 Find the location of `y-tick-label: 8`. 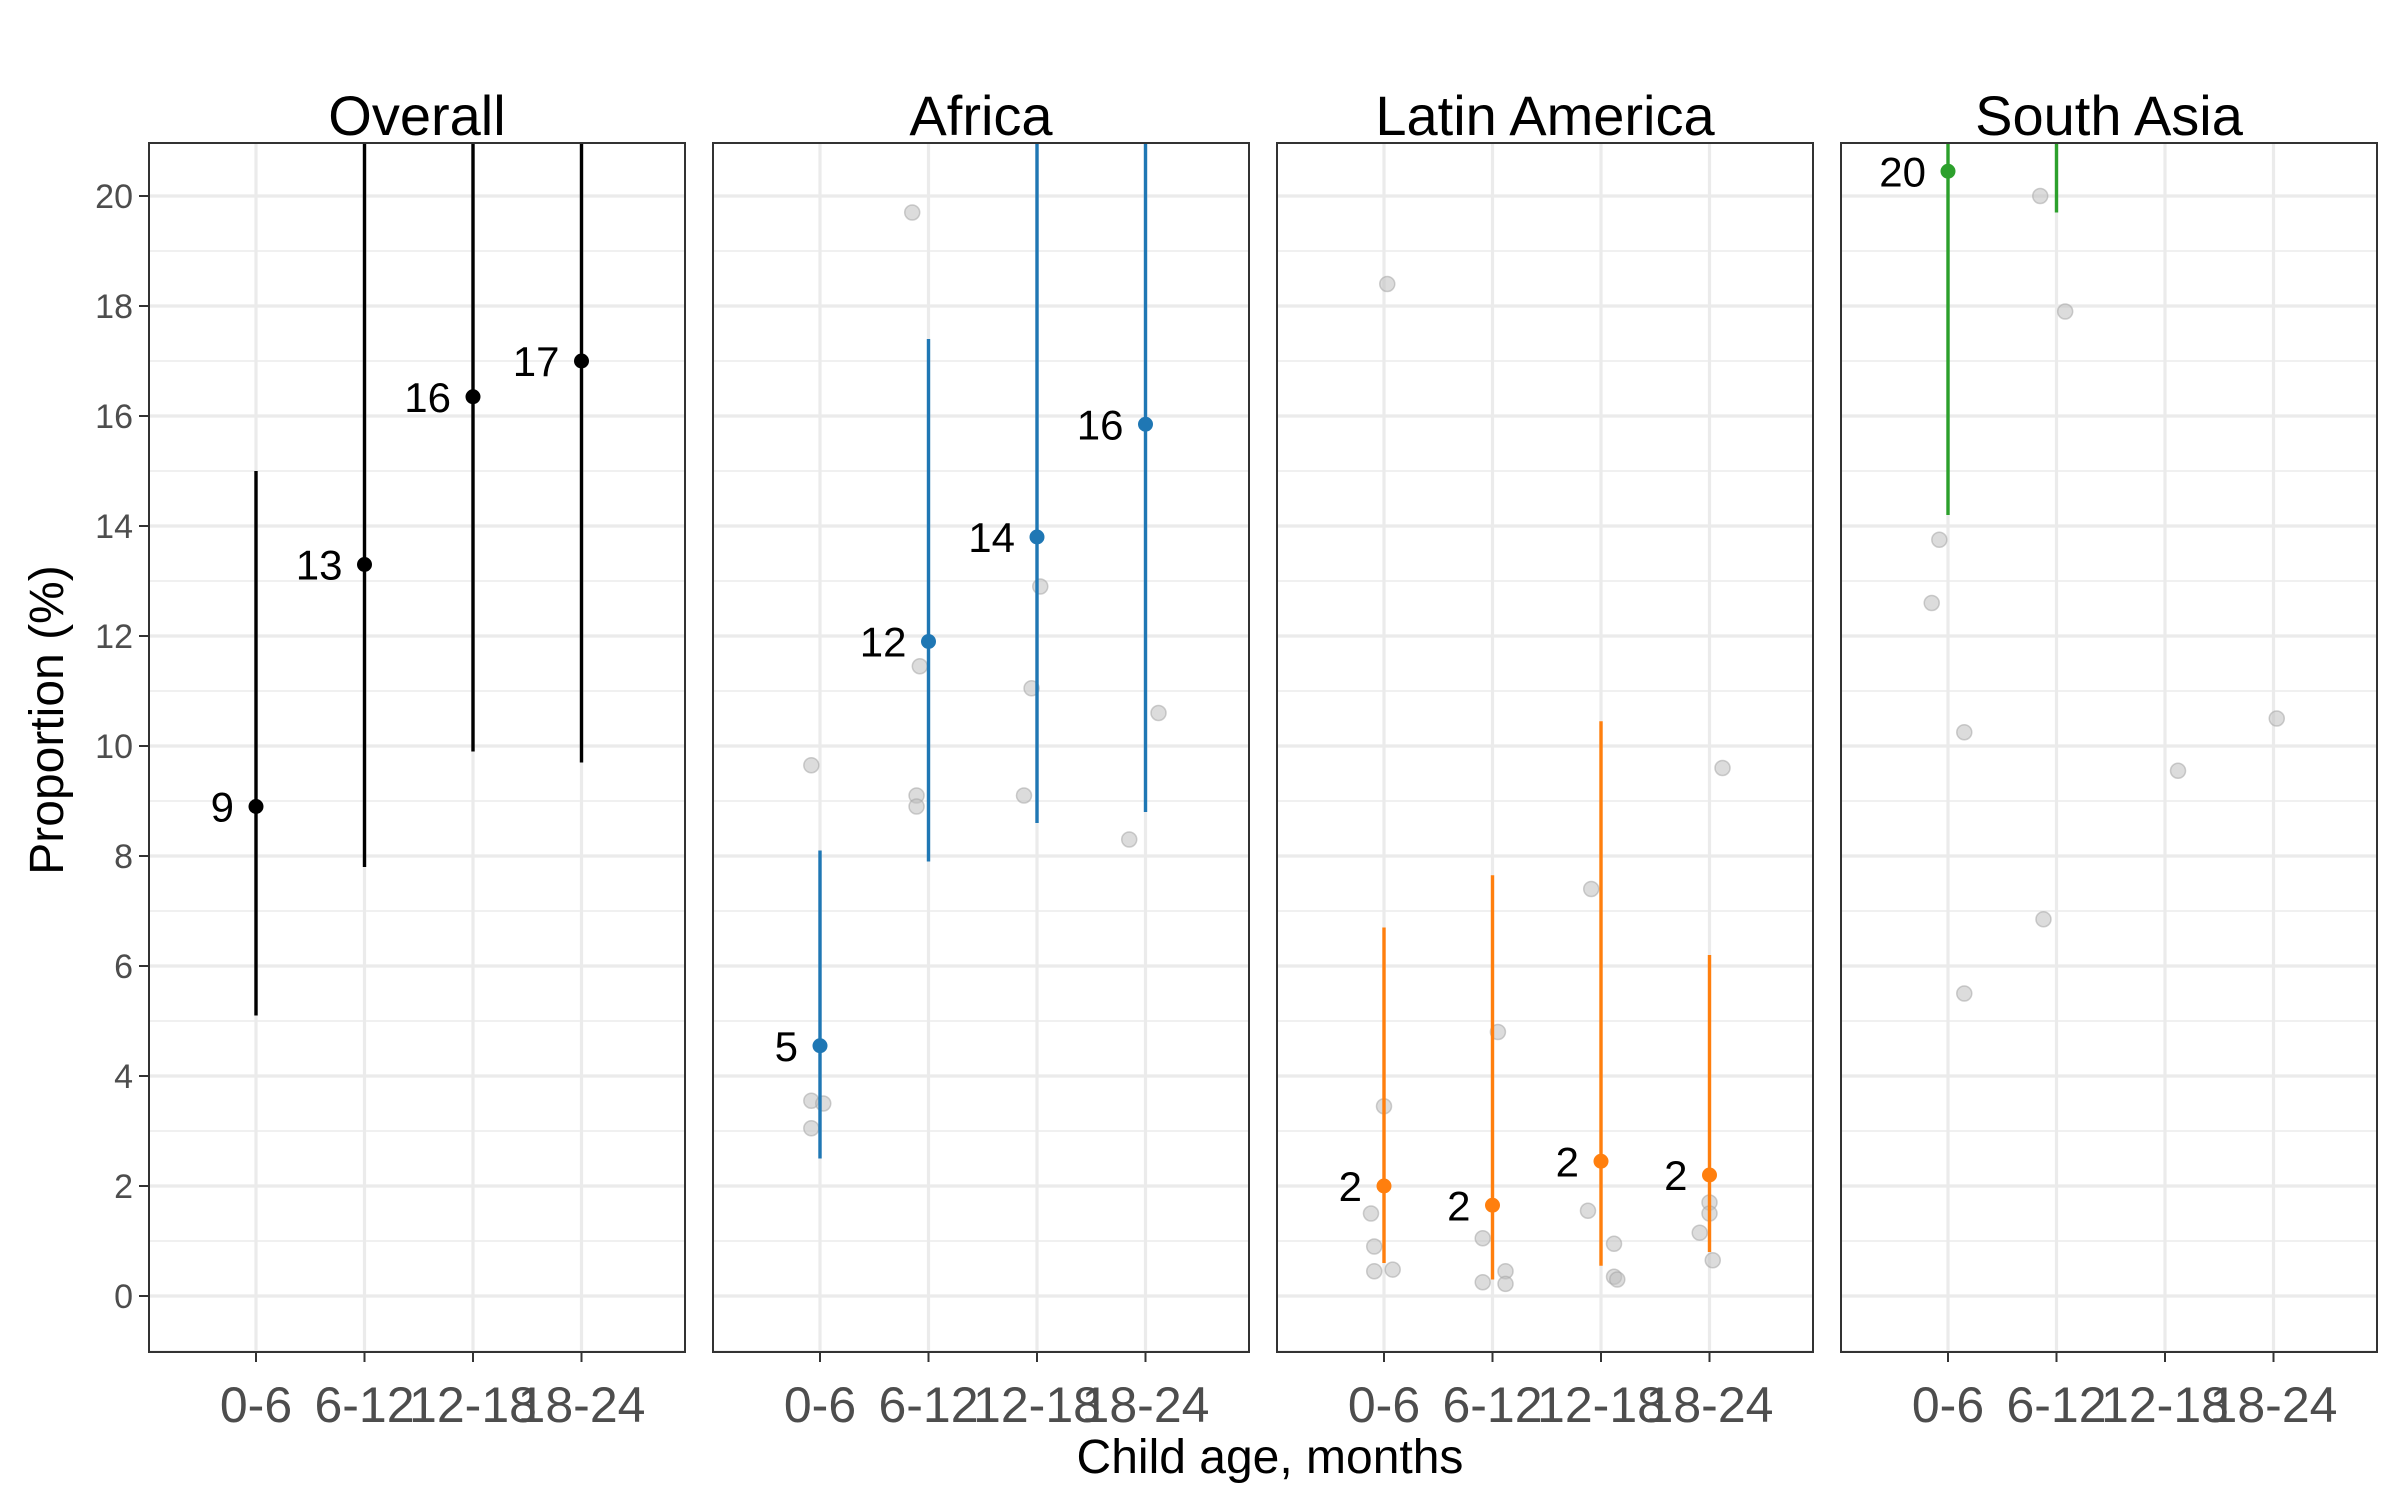

y-tick-label: 8 is located at coordinates (123, 857).